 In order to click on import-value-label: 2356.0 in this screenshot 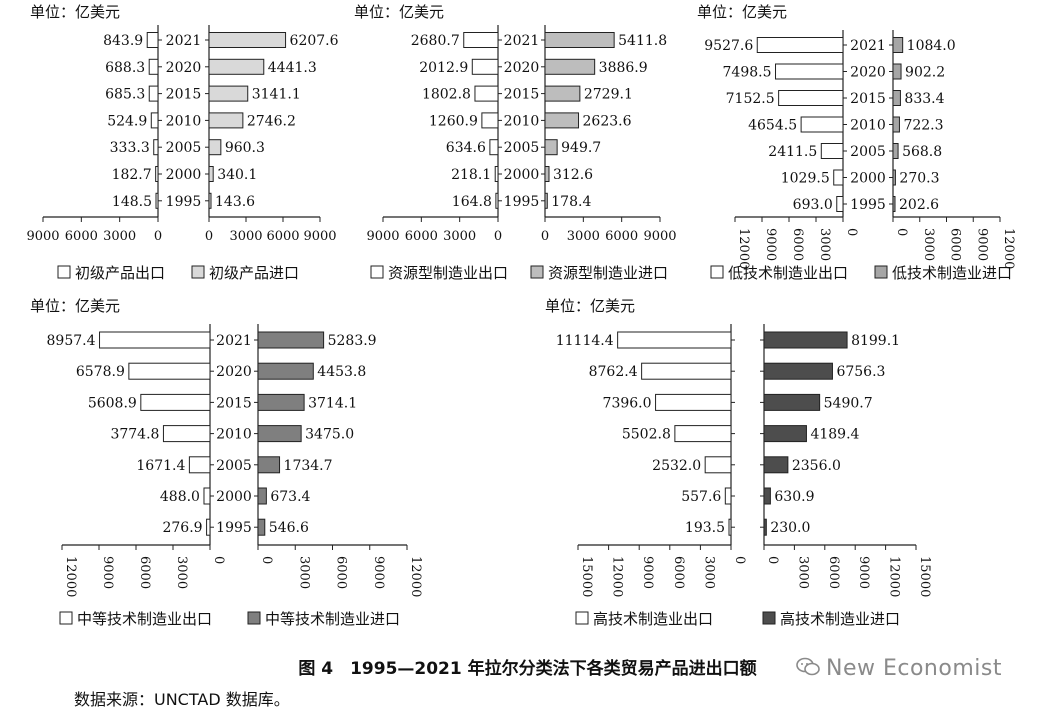, I will do `click(816, 466)`.